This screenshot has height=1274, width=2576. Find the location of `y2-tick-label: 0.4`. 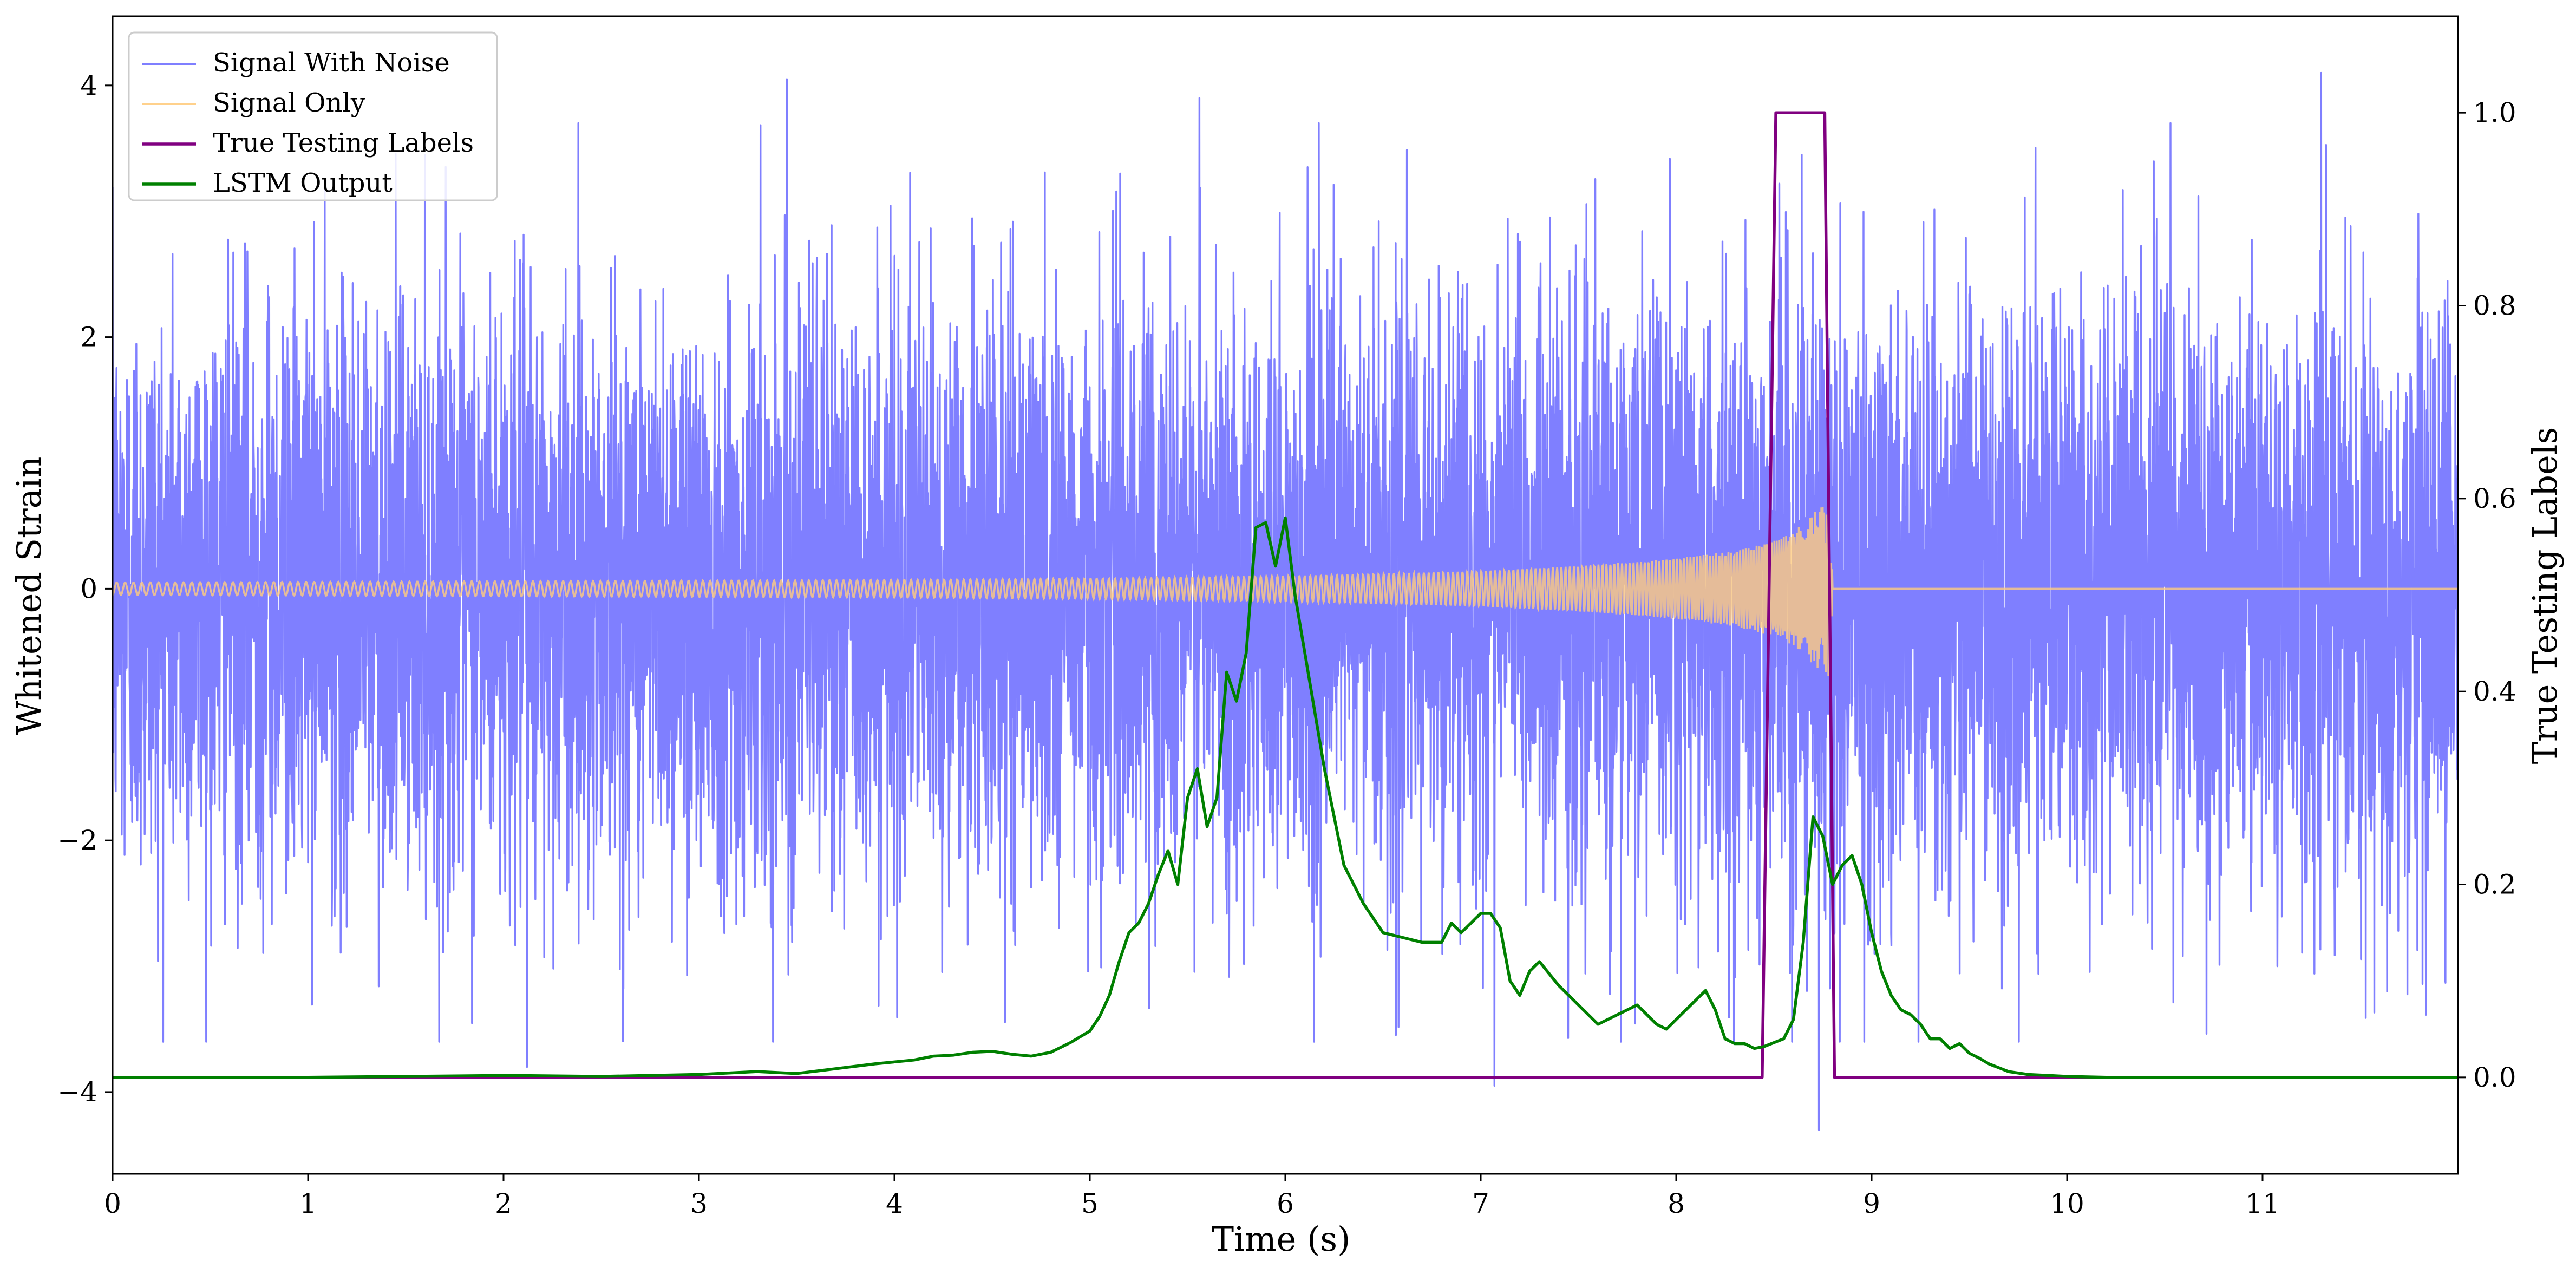

y2-tick-label: 0.4 is located at coordinates (2495, 691).